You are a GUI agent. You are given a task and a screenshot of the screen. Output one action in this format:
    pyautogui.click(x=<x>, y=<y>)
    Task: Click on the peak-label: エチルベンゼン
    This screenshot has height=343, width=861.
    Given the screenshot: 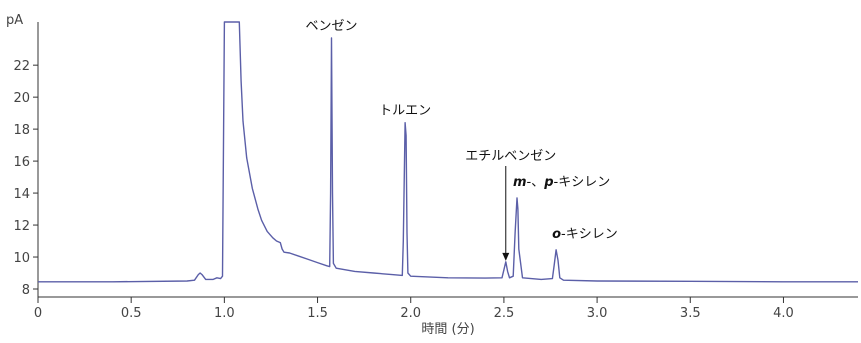 What is the action you would take?
    pyautogui.click(x=510, y=156)
    